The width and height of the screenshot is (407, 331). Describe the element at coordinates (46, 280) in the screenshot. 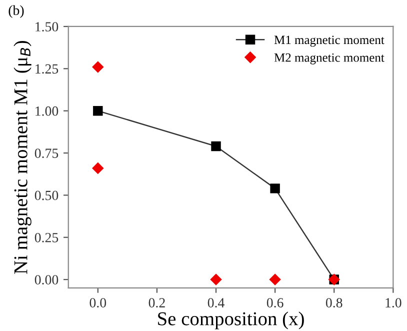

I see `y-tick-label: 0.00` at that location.